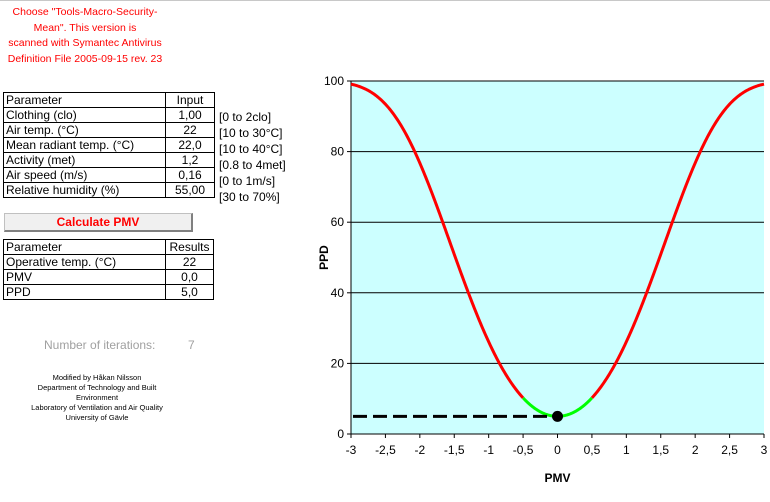 The height and width of the screenshot is (502, 770). Describe the element at coordinates (385, 450) in the screenshot. I see `x-tick-label: -2,5` at that location.